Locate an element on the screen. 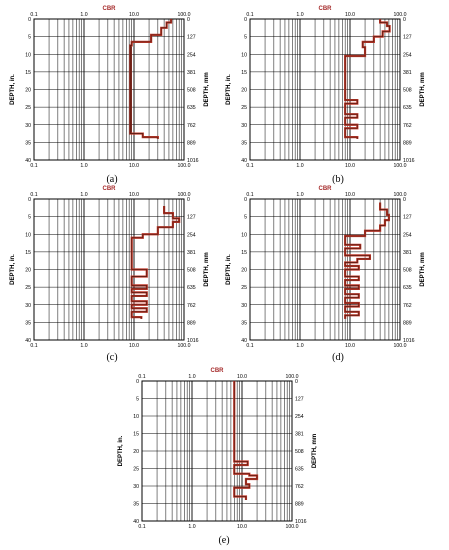 This screenshot has height=550, width=449. panel-label: (e) is located at coordinates (223, 540).